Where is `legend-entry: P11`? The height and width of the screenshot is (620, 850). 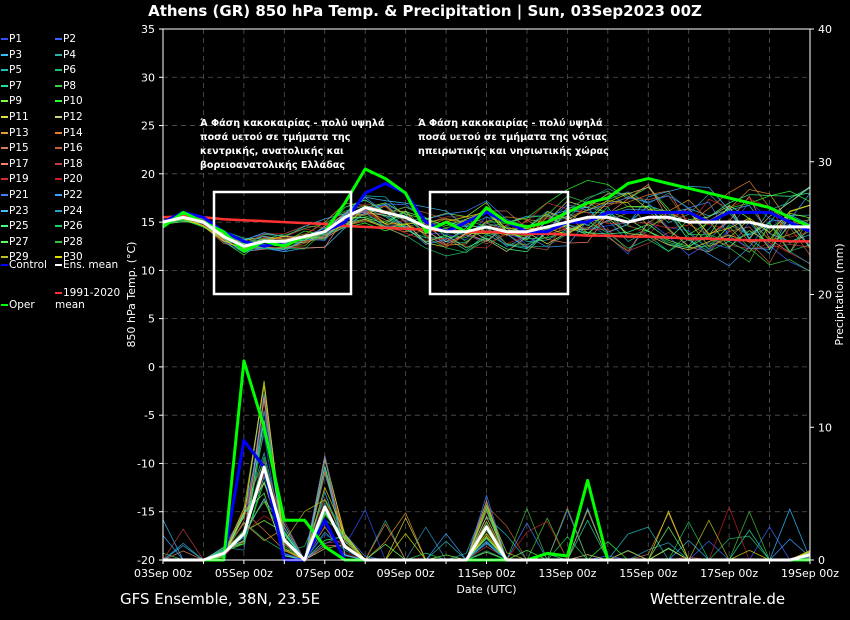 legend-entry: P11 is located at coordinates (15, 117).